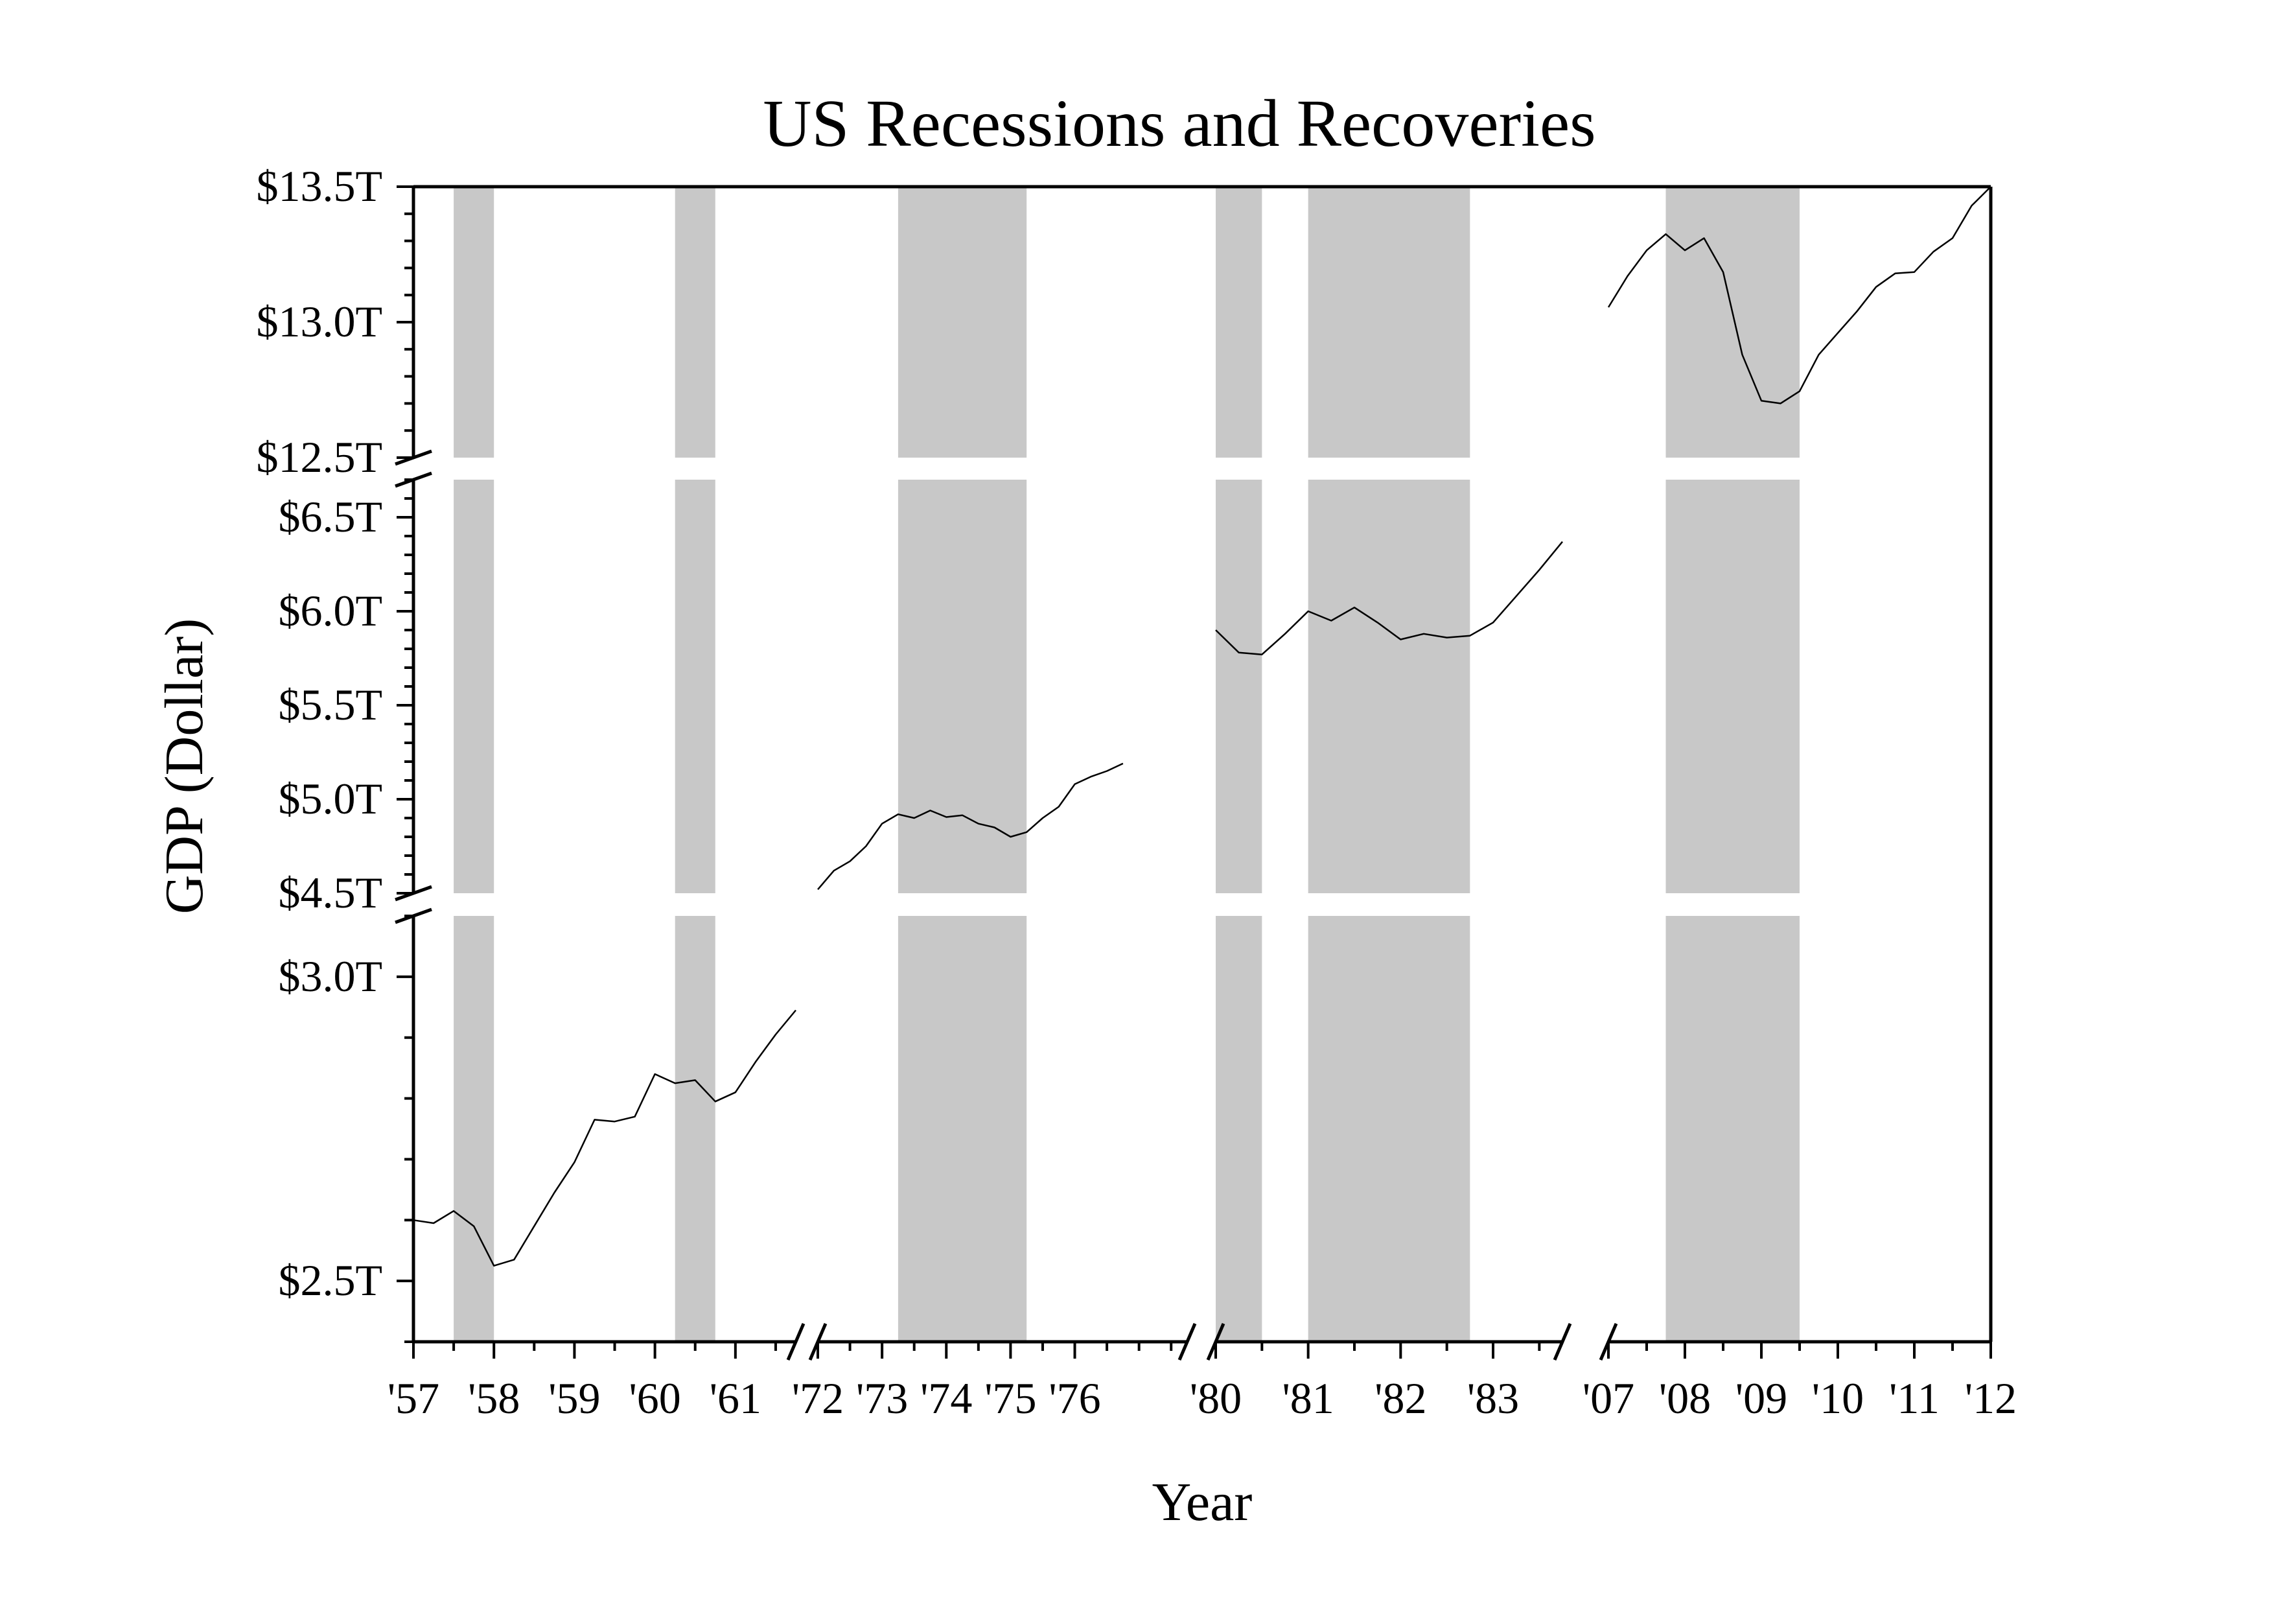 This screenshot has height=1603, width=2296. Describe the element at coordinates (654, 1398) in the screenshot. I see `x-tick-label: '60` at that location.